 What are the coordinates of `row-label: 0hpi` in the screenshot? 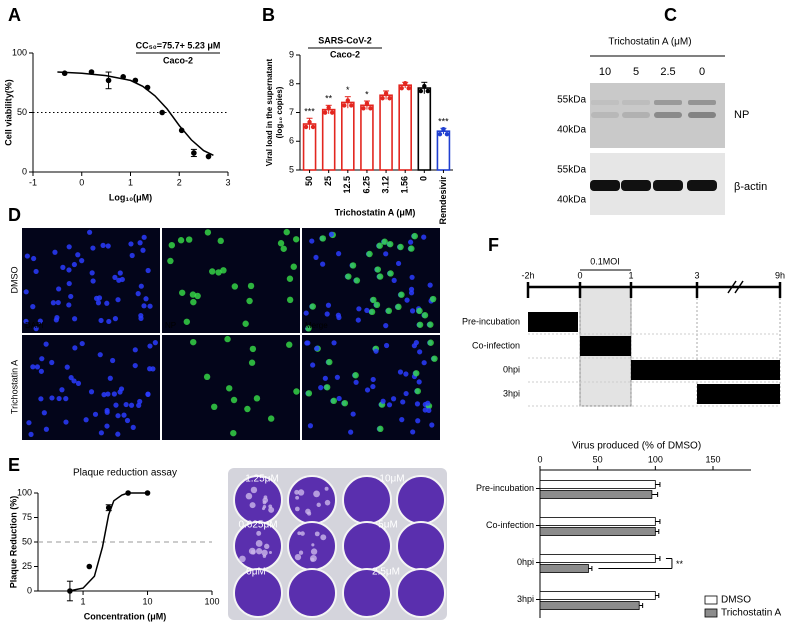 It's located at (511, 369).